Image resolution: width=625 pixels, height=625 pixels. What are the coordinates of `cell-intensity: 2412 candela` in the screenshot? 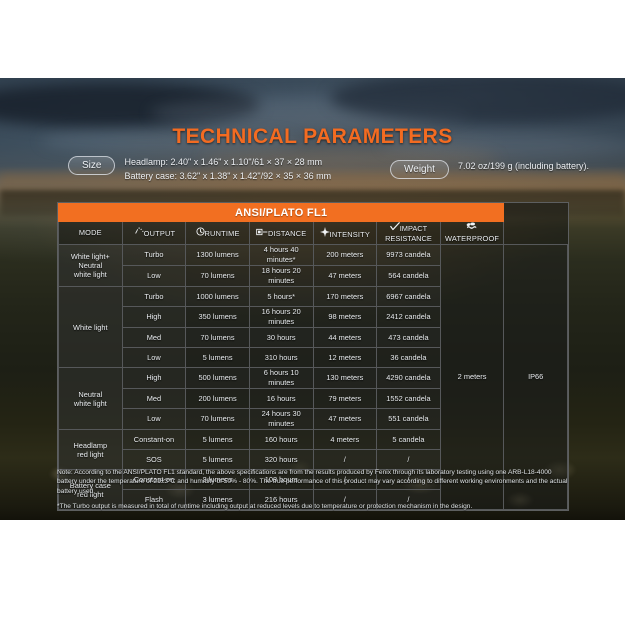 It's located at (408, 317).